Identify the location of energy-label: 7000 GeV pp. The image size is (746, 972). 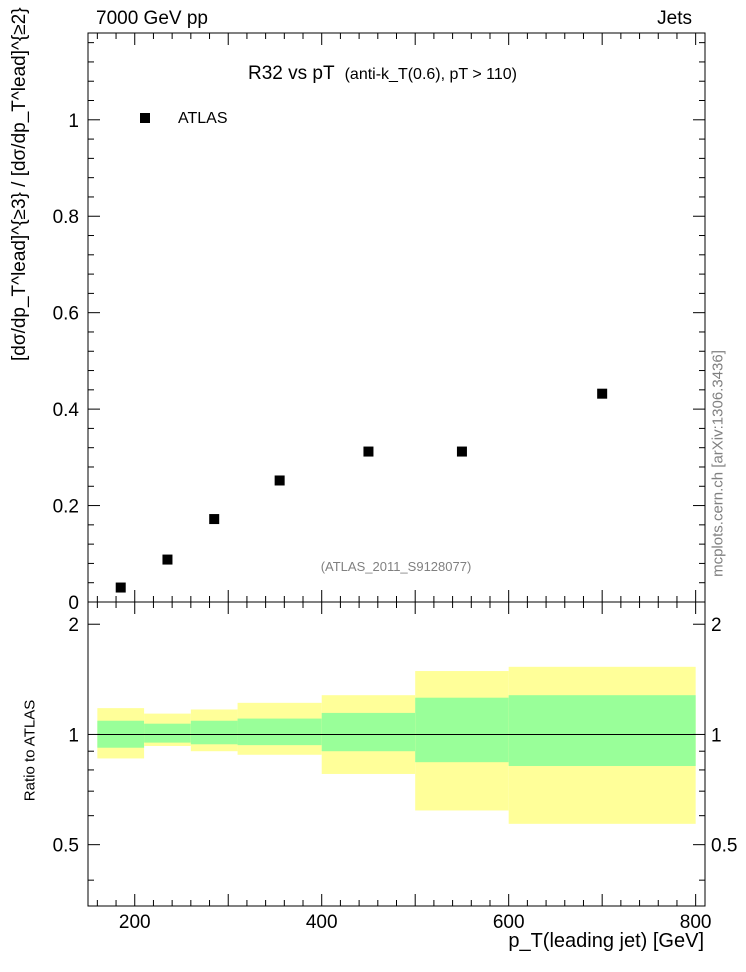
(152, 18).